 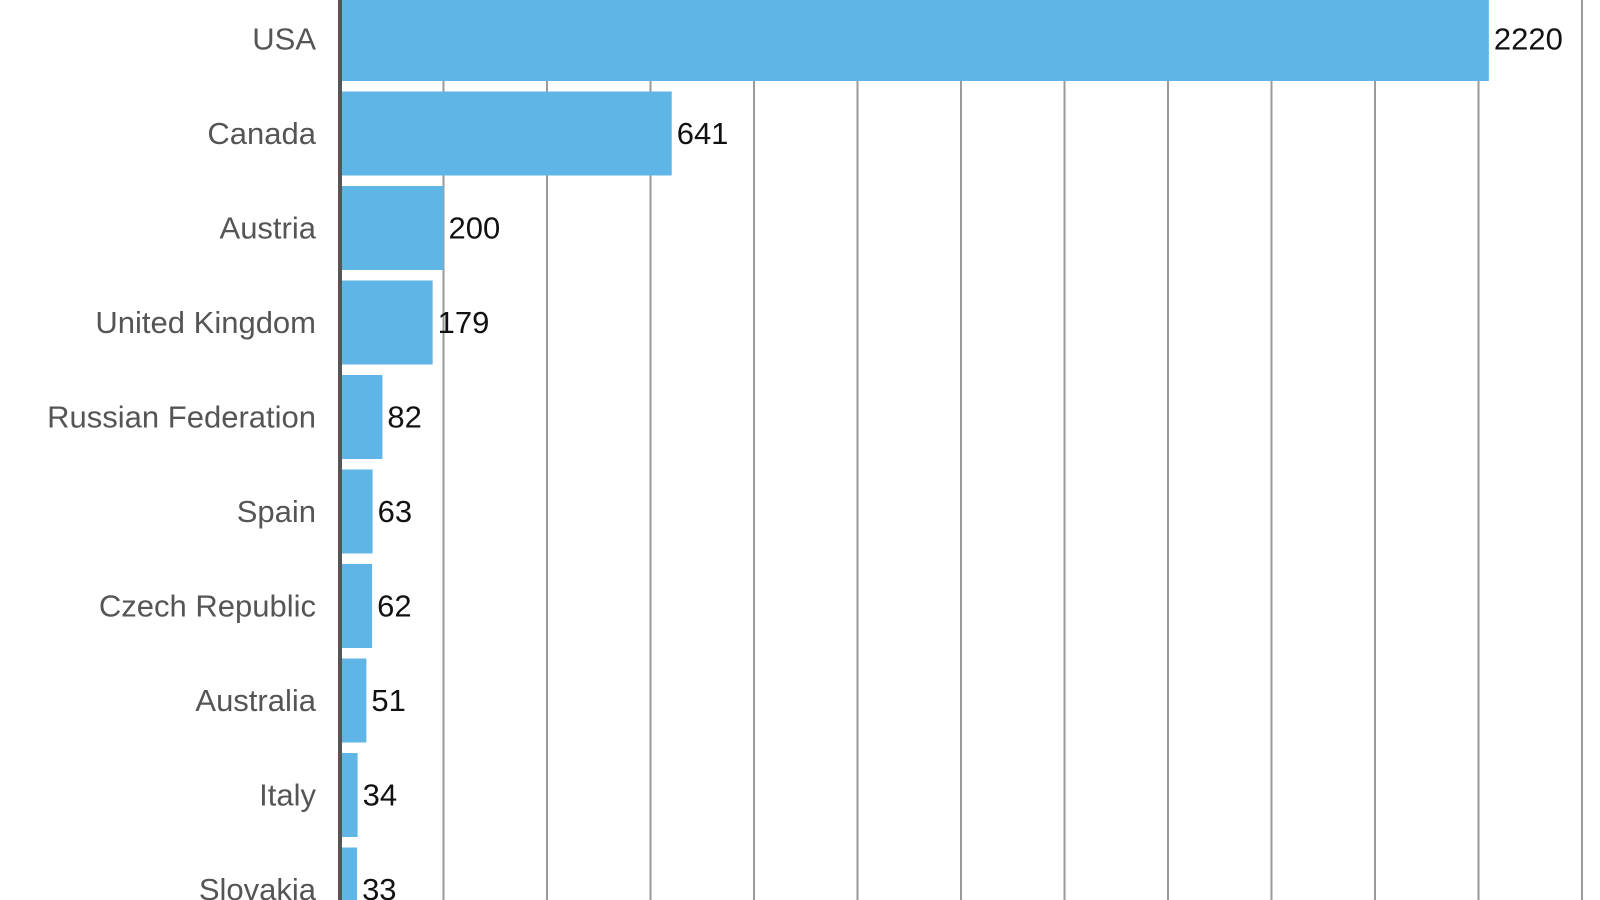 What do you see at coordinates (475, 228) in the screenshot?
I see `value-label-austria: 200` at bounding box center [475, 228].